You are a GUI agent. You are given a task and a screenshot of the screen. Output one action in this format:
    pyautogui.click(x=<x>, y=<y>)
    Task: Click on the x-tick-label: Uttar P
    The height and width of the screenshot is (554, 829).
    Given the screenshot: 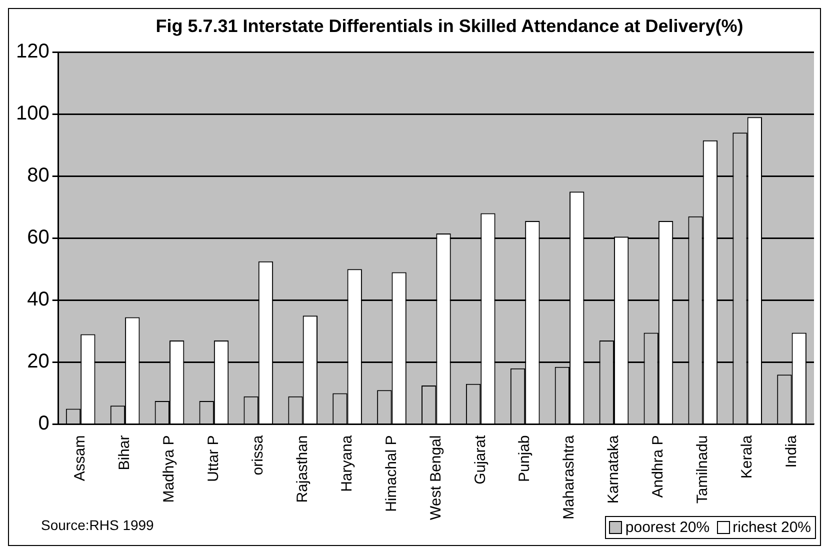 What is the action you would take?
    pyautogui.click(x=213, y=458)
    